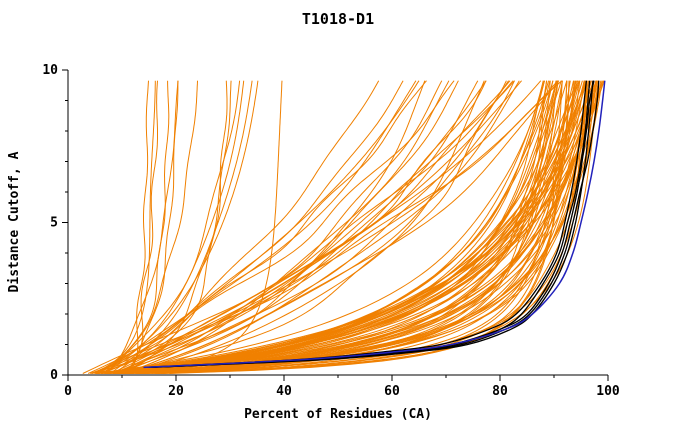  I want to click on y-tick-label: 10, so click(50, 70).